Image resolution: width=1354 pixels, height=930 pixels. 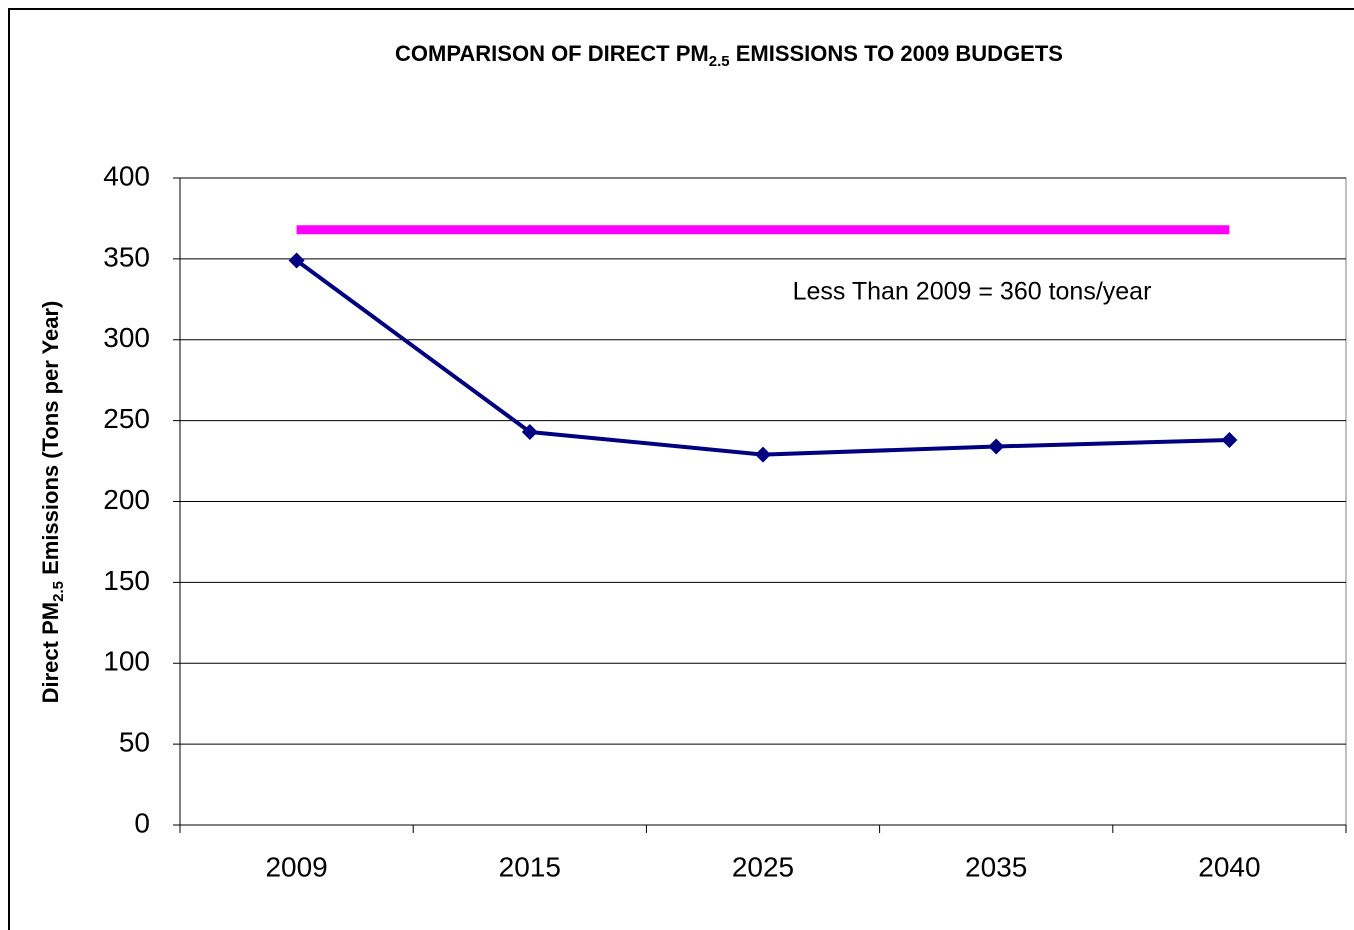 I want to click on x-tick-label: 2025, so click(x=763, y=866).